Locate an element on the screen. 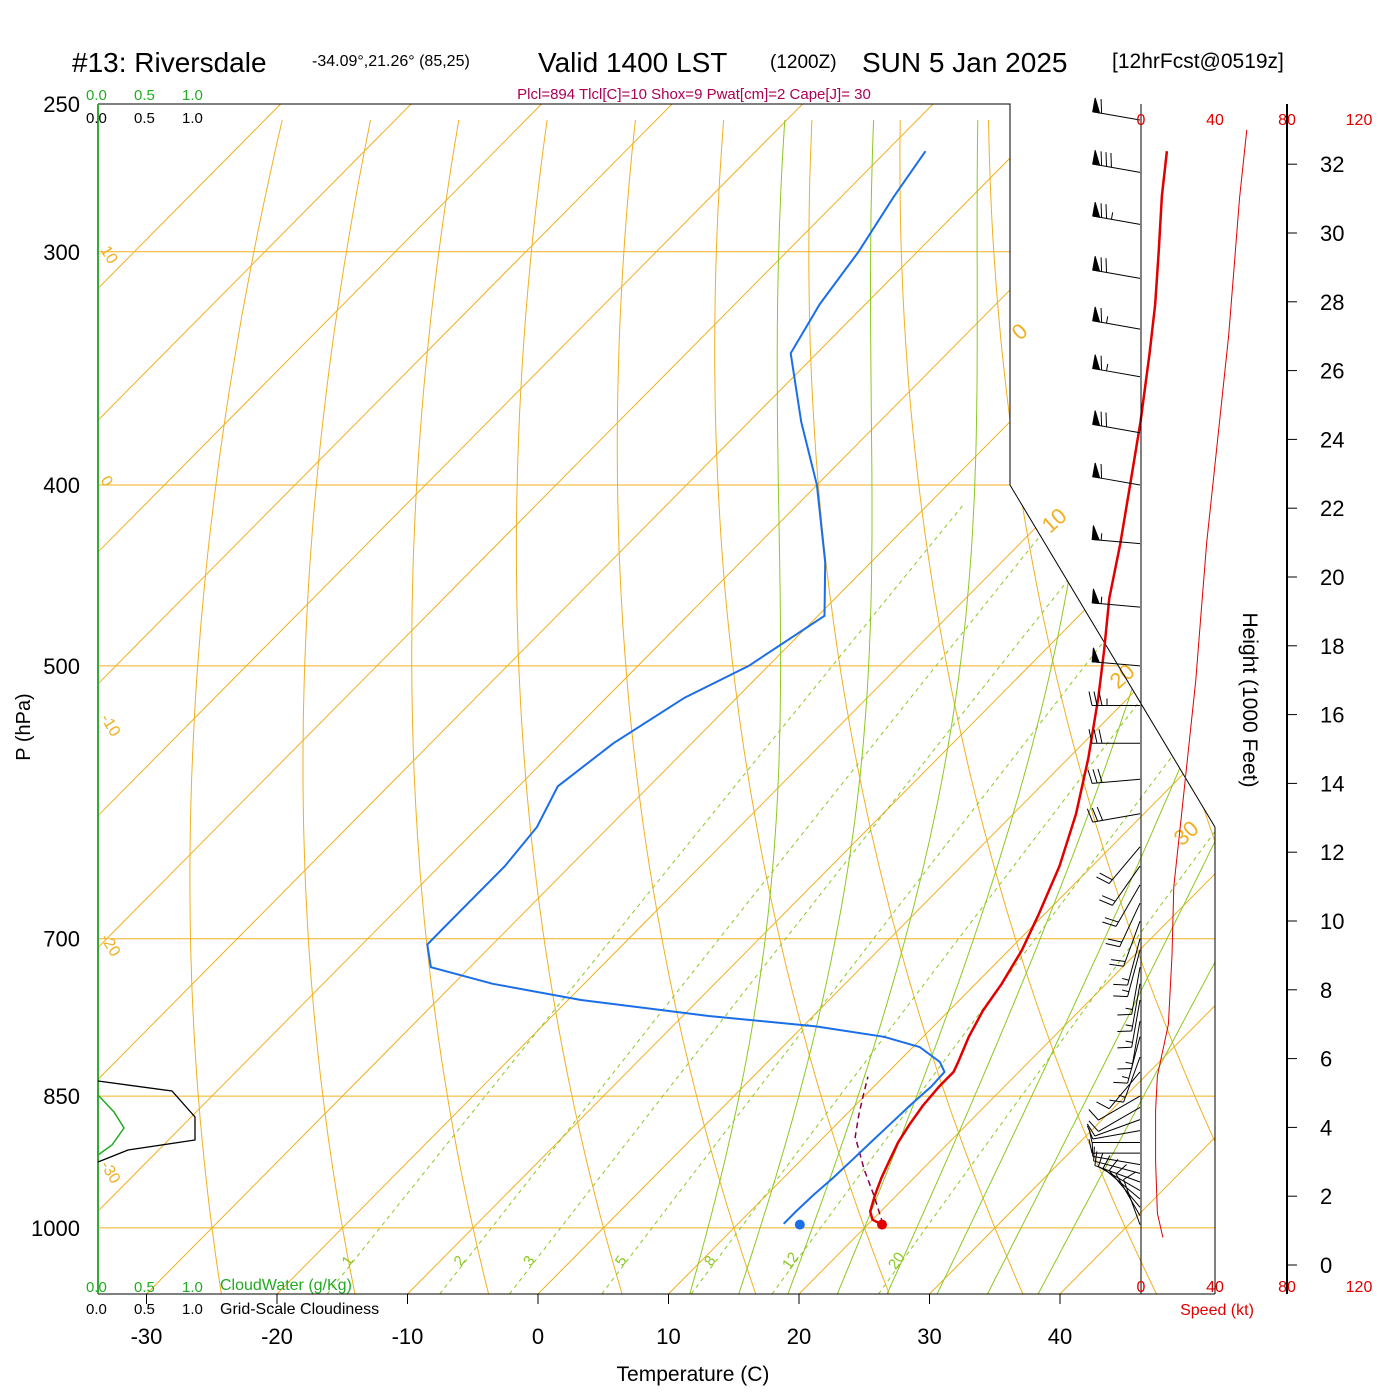  x-tick-label: 30 is located at coordinates (929, 1336).